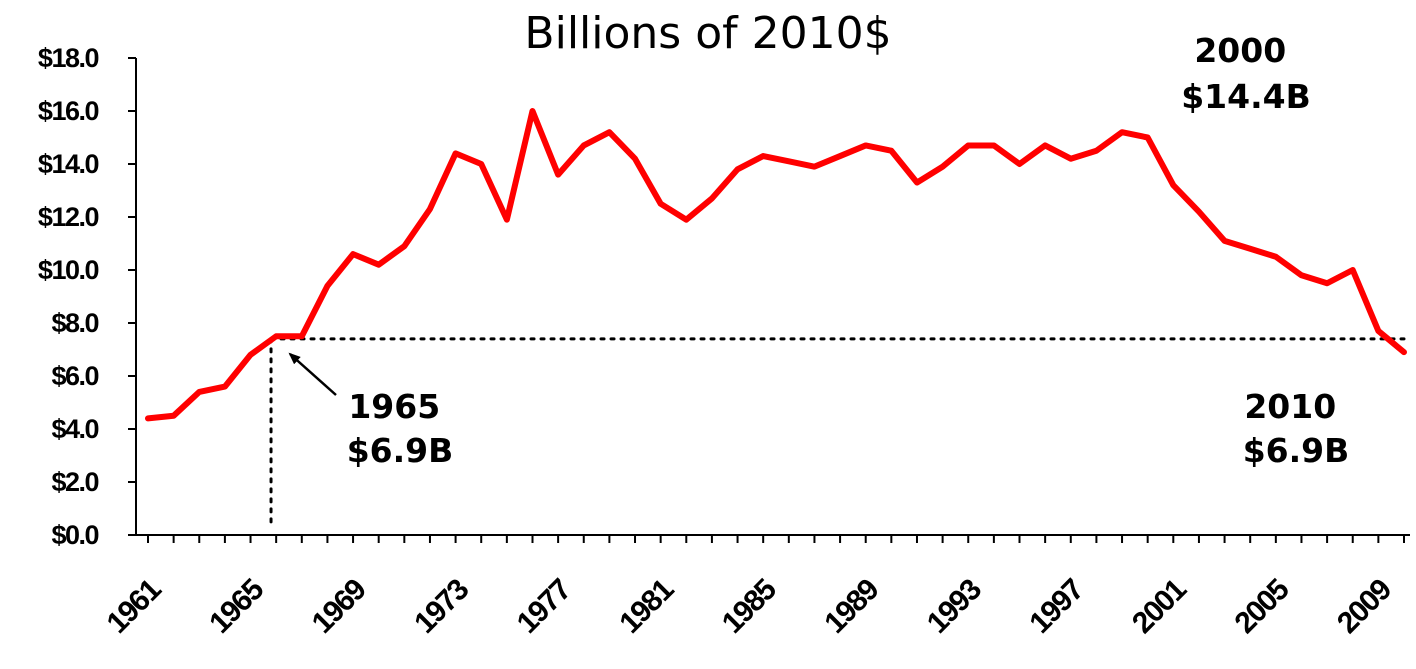 Image resolution: width=1416 pixels, height=669 pixels. What do you see at coordinates (1364, 606) in the screenshot?
I see `x-tick-label: 2009` at bounding box center [1364, 606].